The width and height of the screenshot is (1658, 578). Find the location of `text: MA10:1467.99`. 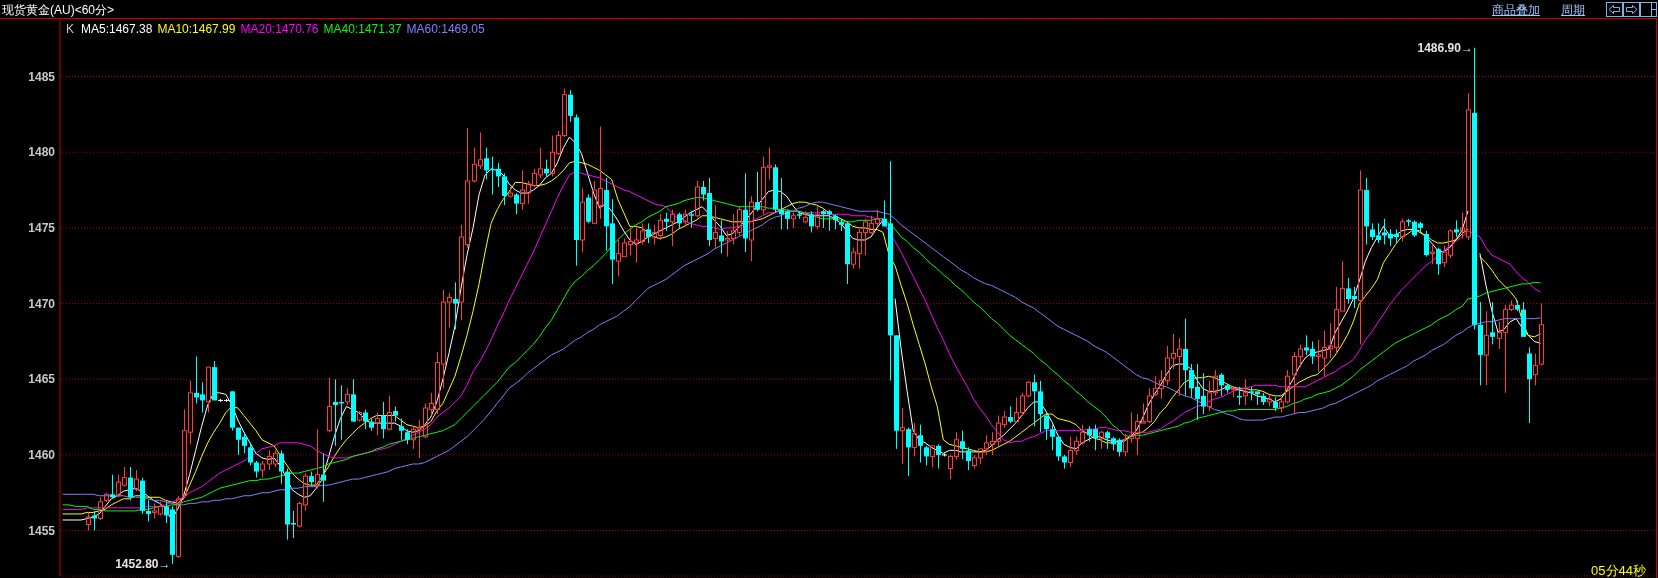

text: MA10:1467.99 is located at coordinates (196, 29).